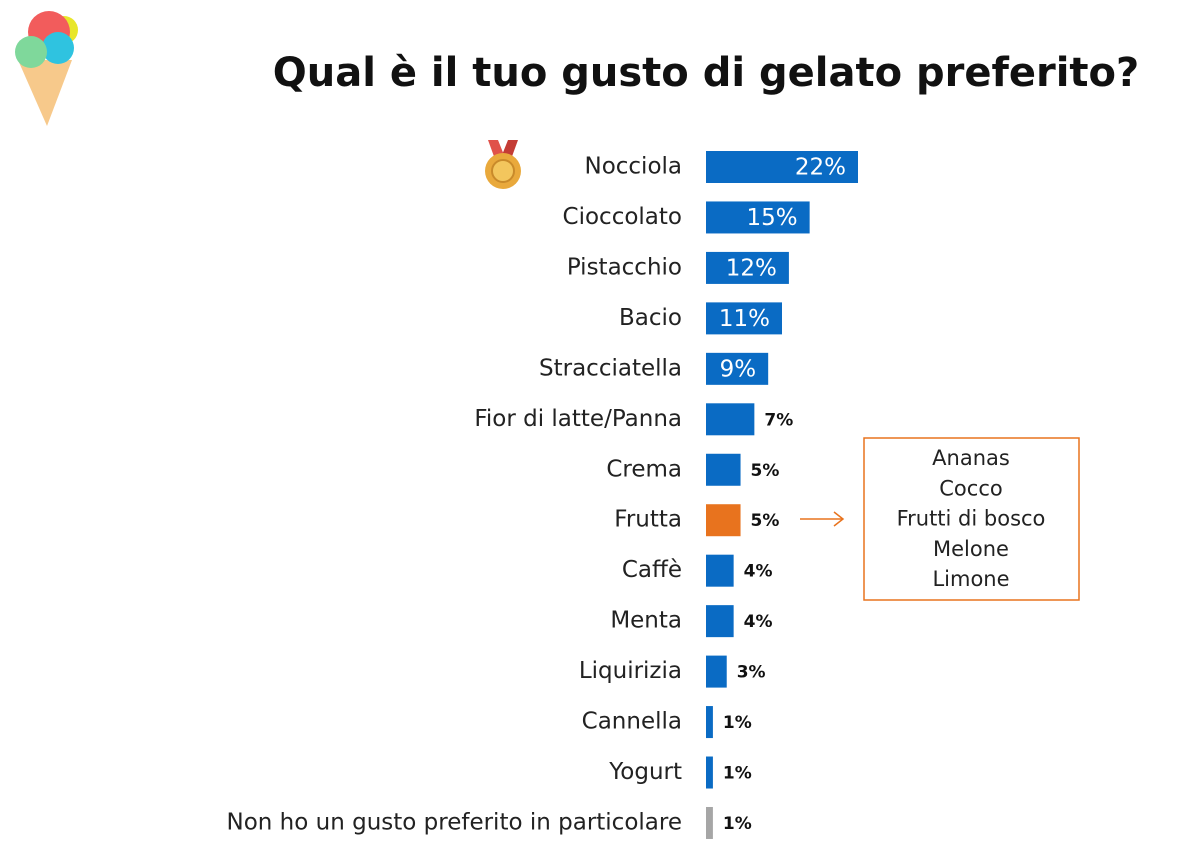 Image resolution: width=1200 pixels, height=850 pixels. What do you see at coordinates (622, 217) in the screenshot?
I see `category-label: Cioccolato` at bounding box center [622, 217].